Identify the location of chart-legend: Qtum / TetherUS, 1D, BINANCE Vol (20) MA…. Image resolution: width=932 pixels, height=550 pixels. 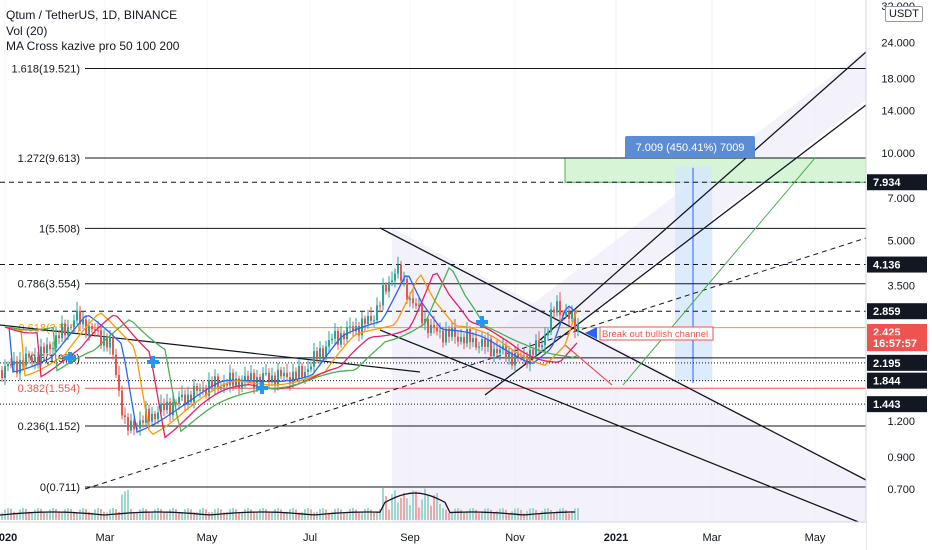
(92, 31).